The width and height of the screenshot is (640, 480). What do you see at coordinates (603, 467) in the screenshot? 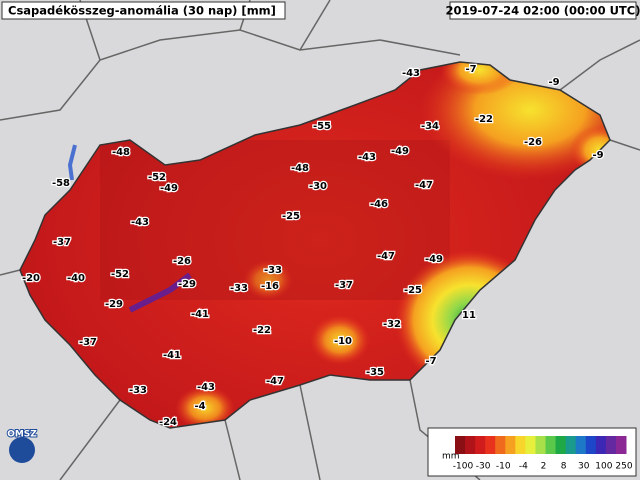
I see `legend-tick-label: 100` at bounding box center [603, 467].